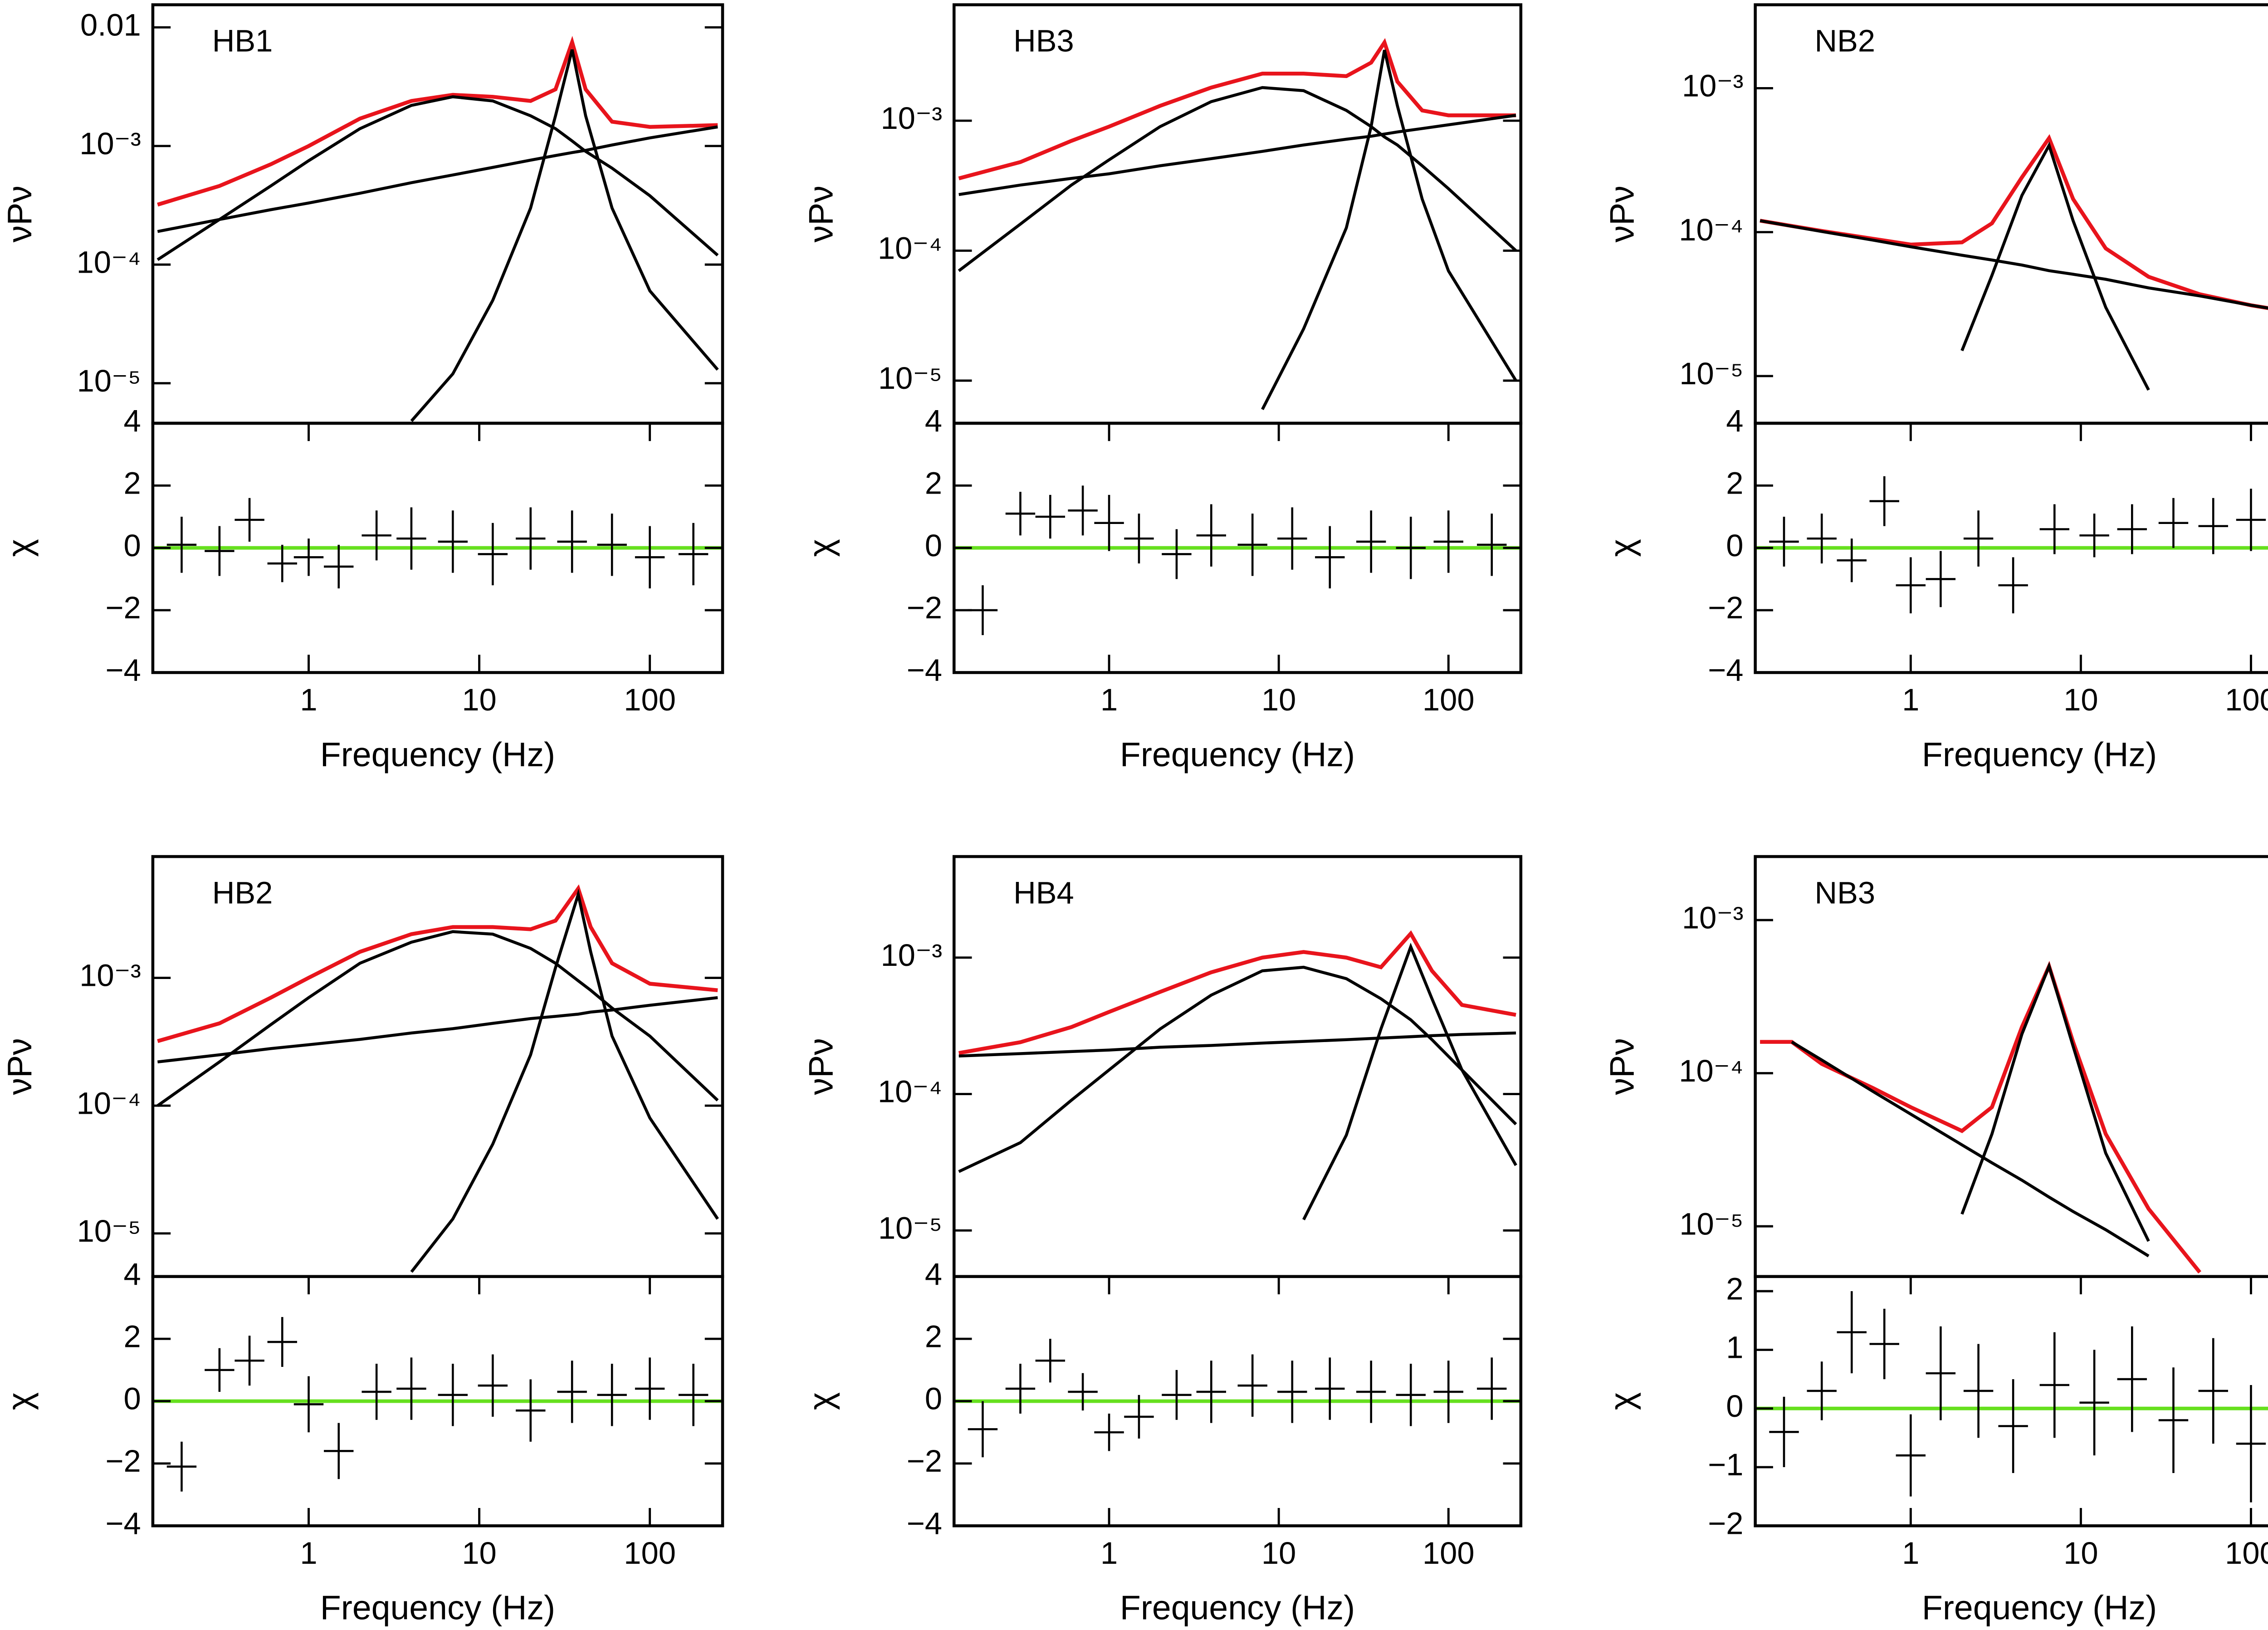 The width and height of the screenshot is (2268, 1630). Describe the element at coordinates (1044, 892) in the screenshot. I see `panel-label: HB4` at that location.